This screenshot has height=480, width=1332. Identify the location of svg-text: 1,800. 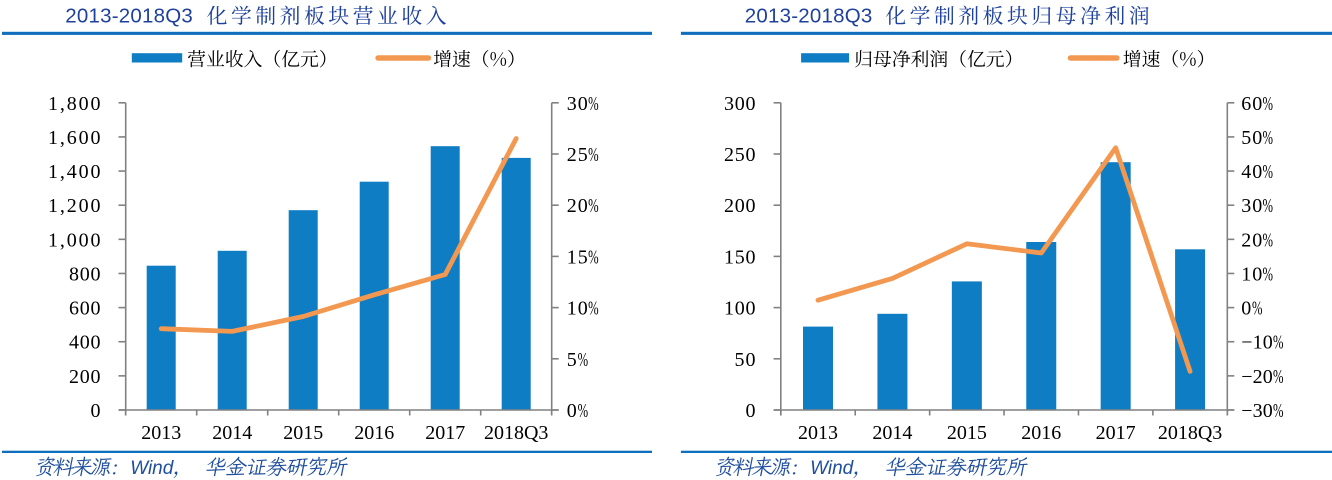
(74, 104).